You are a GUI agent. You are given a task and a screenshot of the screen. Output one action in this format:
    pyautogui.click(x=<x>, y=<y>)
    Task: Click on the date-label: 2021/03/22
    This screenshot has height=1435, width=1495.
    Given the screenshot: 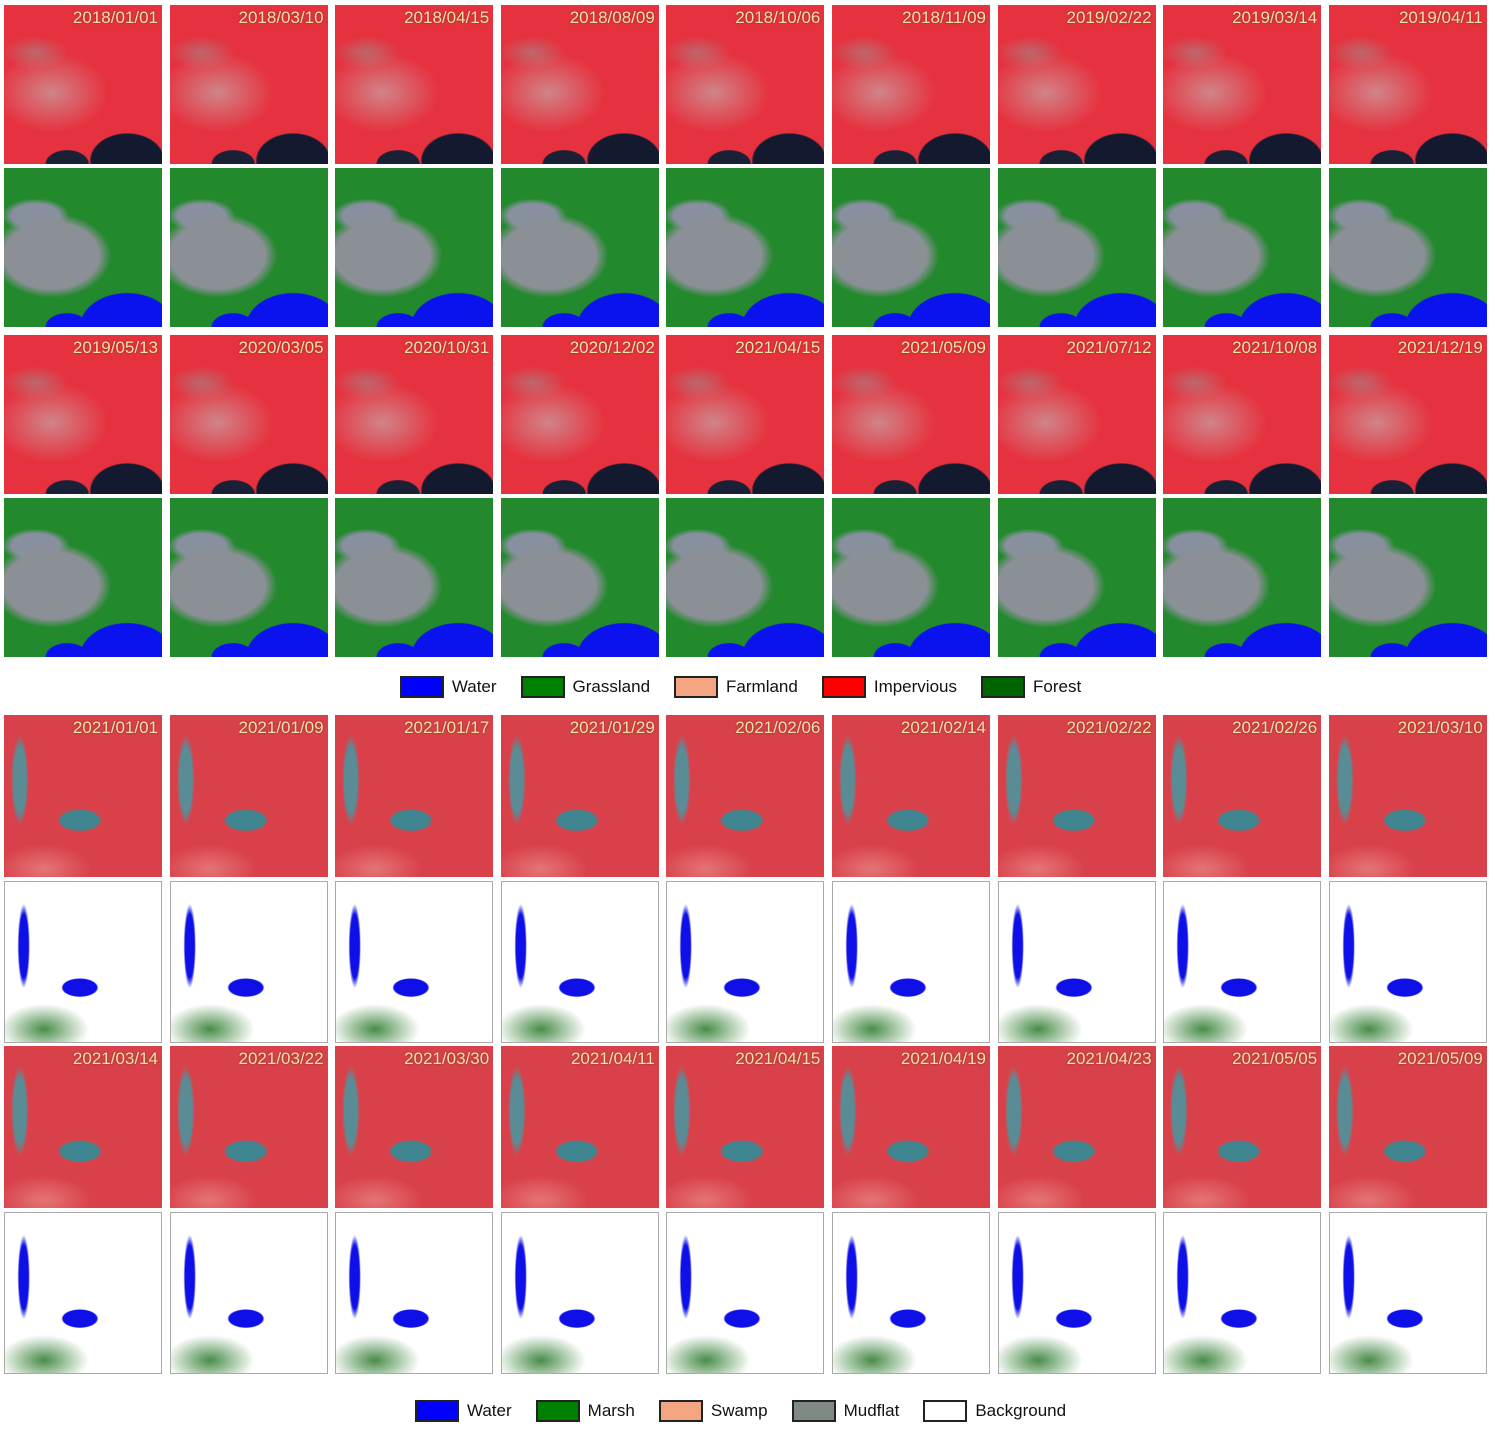 What is the action you would take?
    pyautogui.click(x=281, y=1058)
    